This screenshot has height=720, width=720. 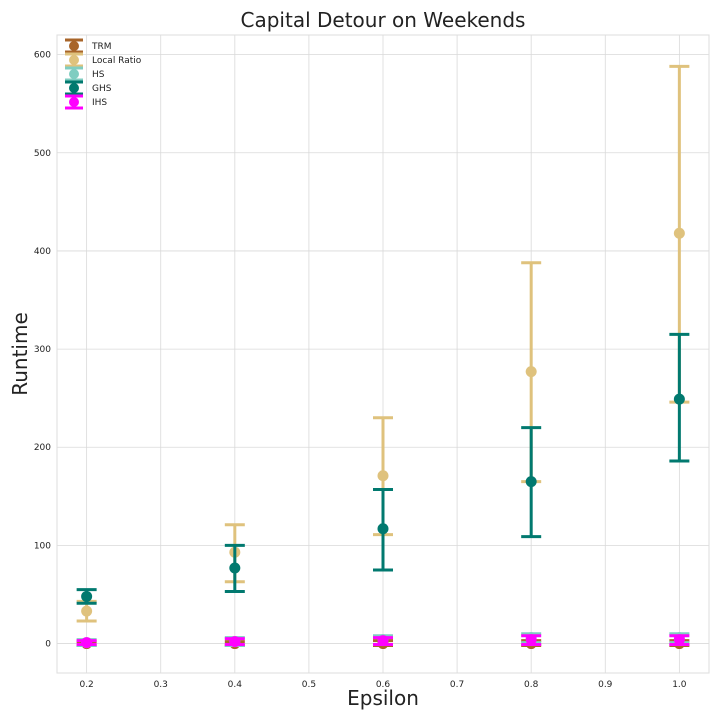 What do you see at coordinates (605, 685) in the screenshot?
I see `x-tick-label: 0.9` at bounding box center [605, 685].